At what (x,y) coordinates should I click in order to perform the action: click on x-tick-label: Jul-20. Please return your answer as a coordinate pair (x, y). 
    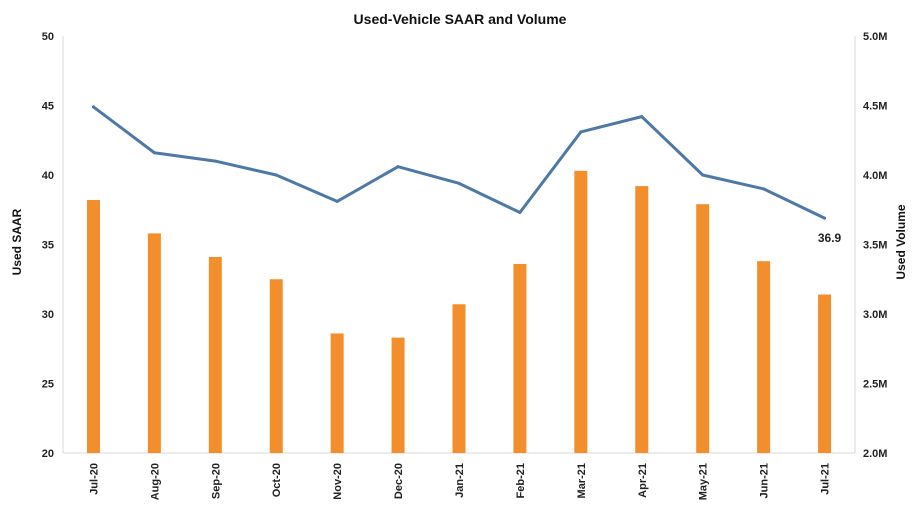
    Looking at the image, I should click on (94, 479).